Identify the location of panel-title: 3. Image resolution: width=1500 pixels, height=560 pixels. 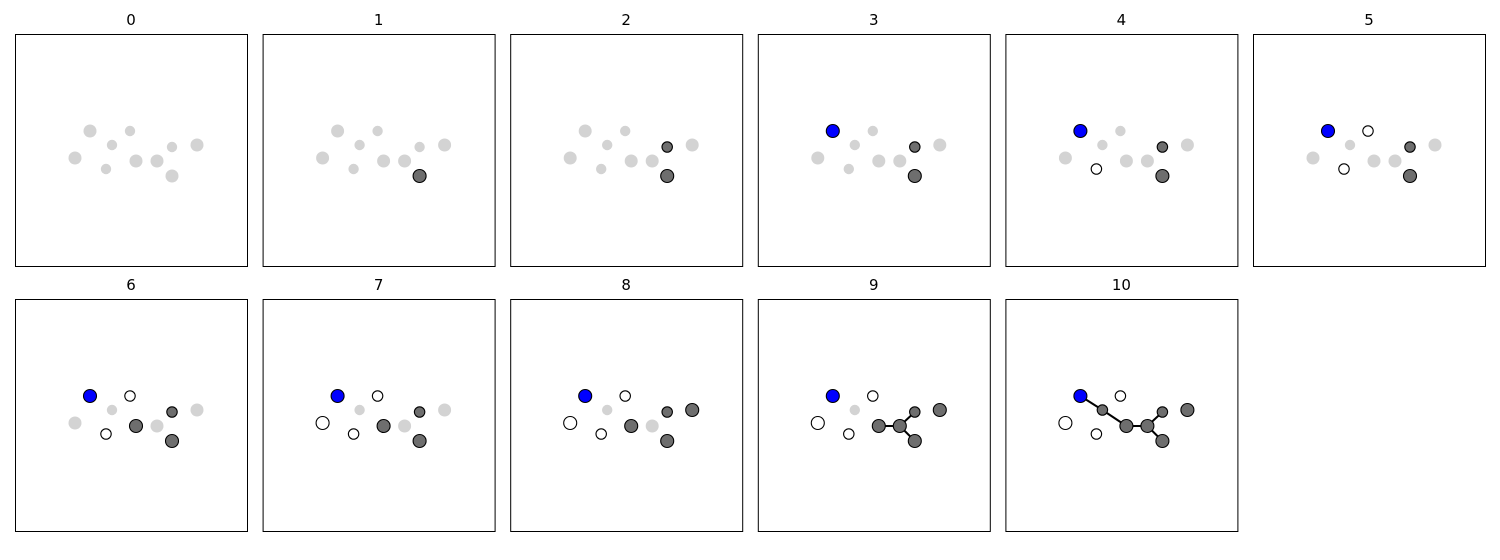
(874, 20).